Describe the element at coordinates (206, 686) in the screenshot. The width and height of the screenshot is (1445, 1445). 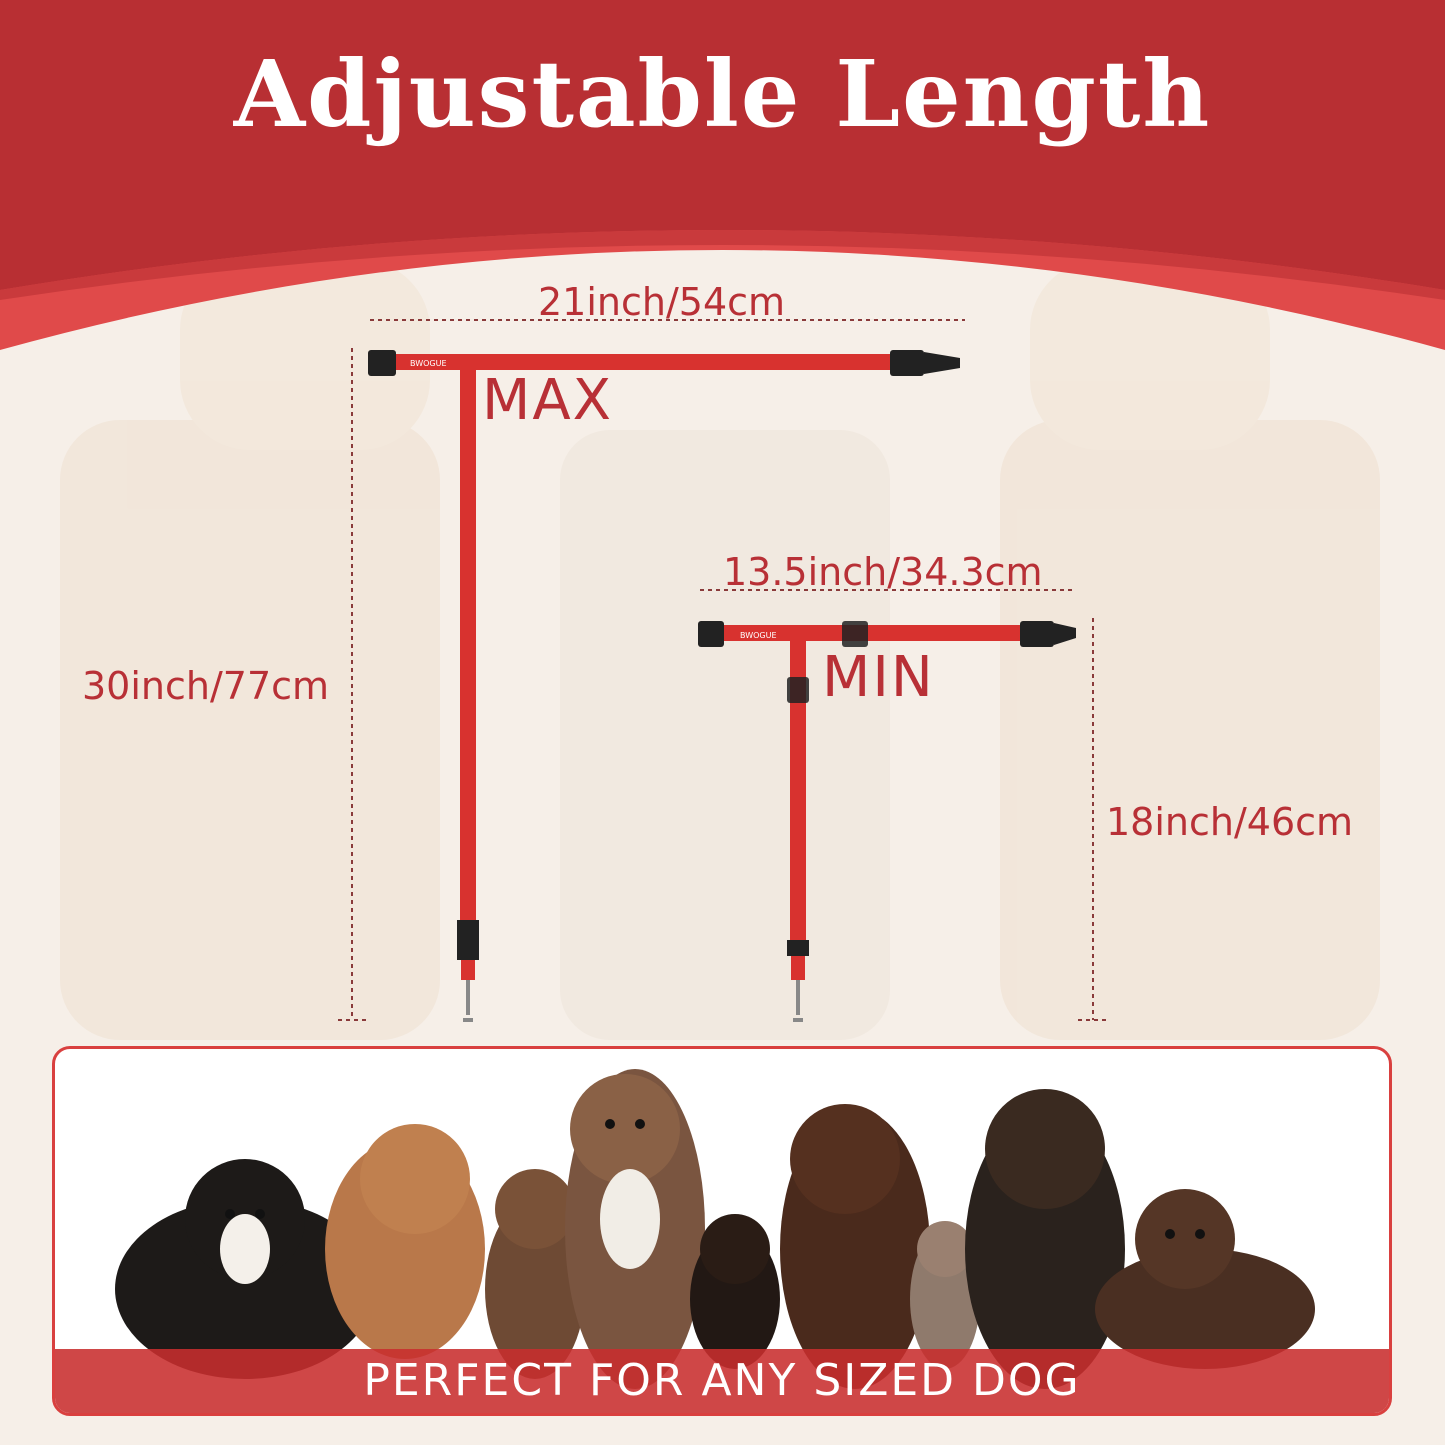
I see `max-length-label: 30inch/77cm` at that location.